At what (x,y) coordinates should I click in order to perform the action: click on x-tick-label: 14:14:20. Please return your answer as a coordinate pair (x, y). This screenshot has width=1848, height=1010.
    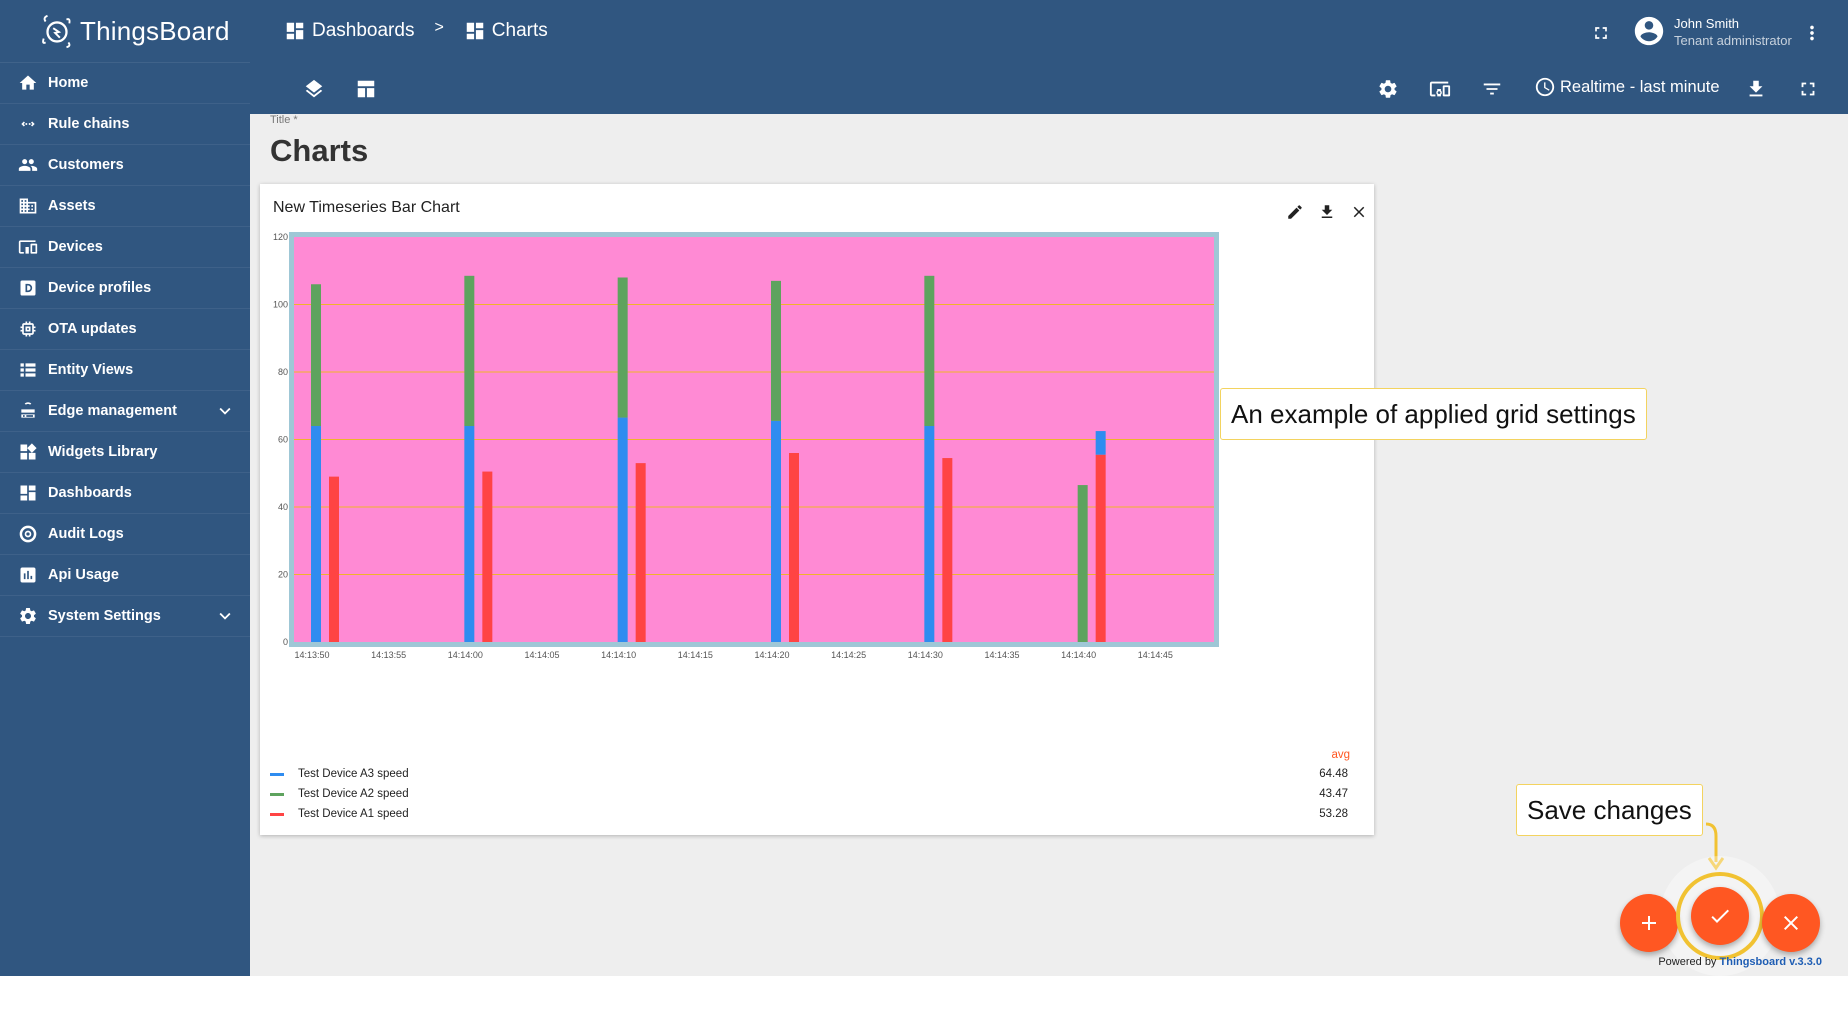
    Looking at the image, I should click on (771, 655).